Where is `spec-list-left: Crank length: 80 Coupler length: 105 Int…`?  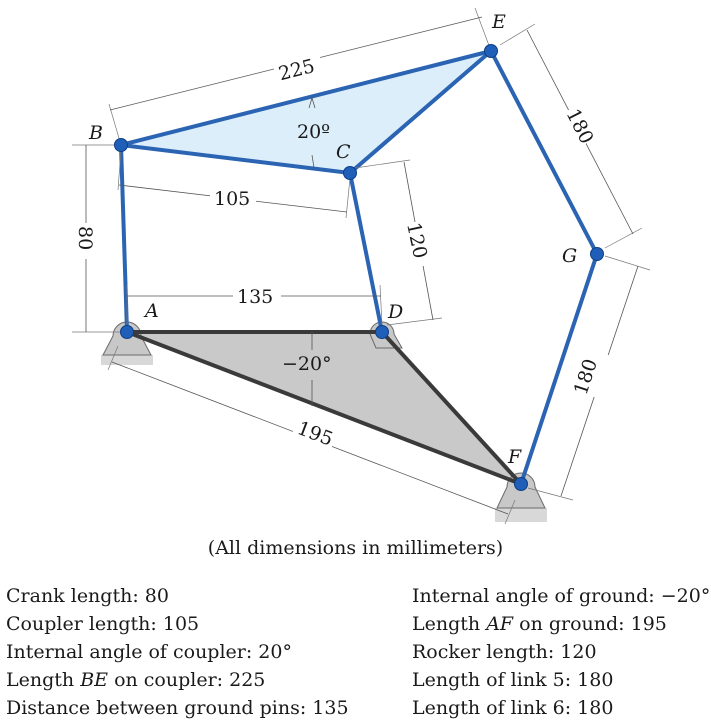
spec-list-left: Crank length: 80 Coupler length: 105 Int… is located at coordinates (177, 652).